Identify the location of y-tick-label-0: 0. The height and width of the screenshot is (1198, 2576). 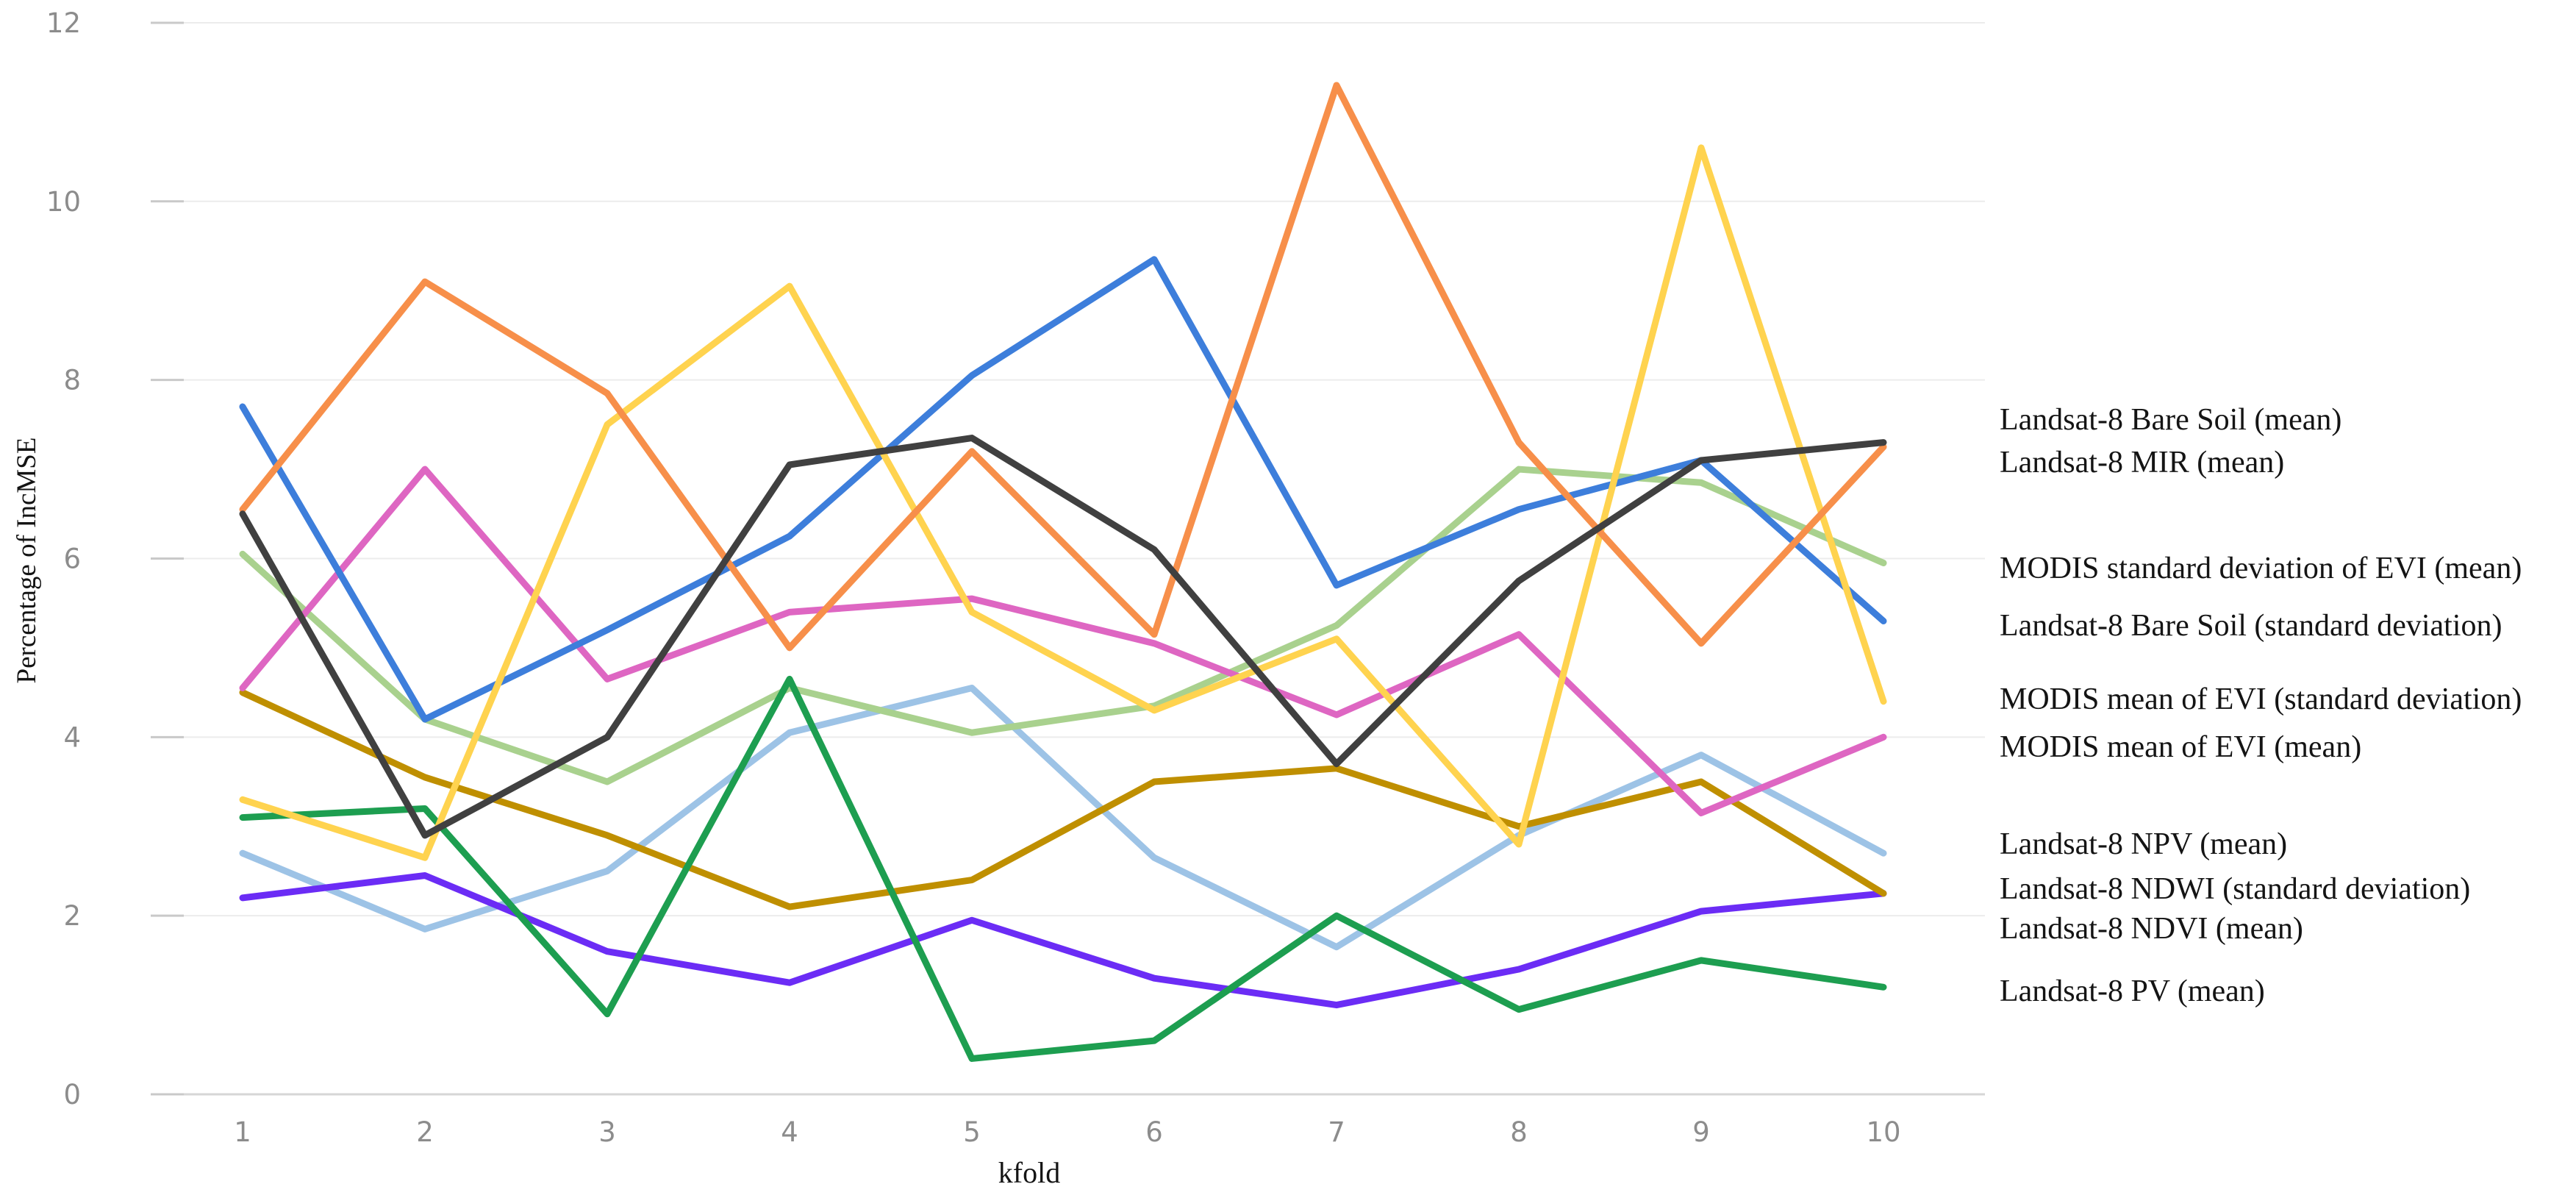
(72, 1094).